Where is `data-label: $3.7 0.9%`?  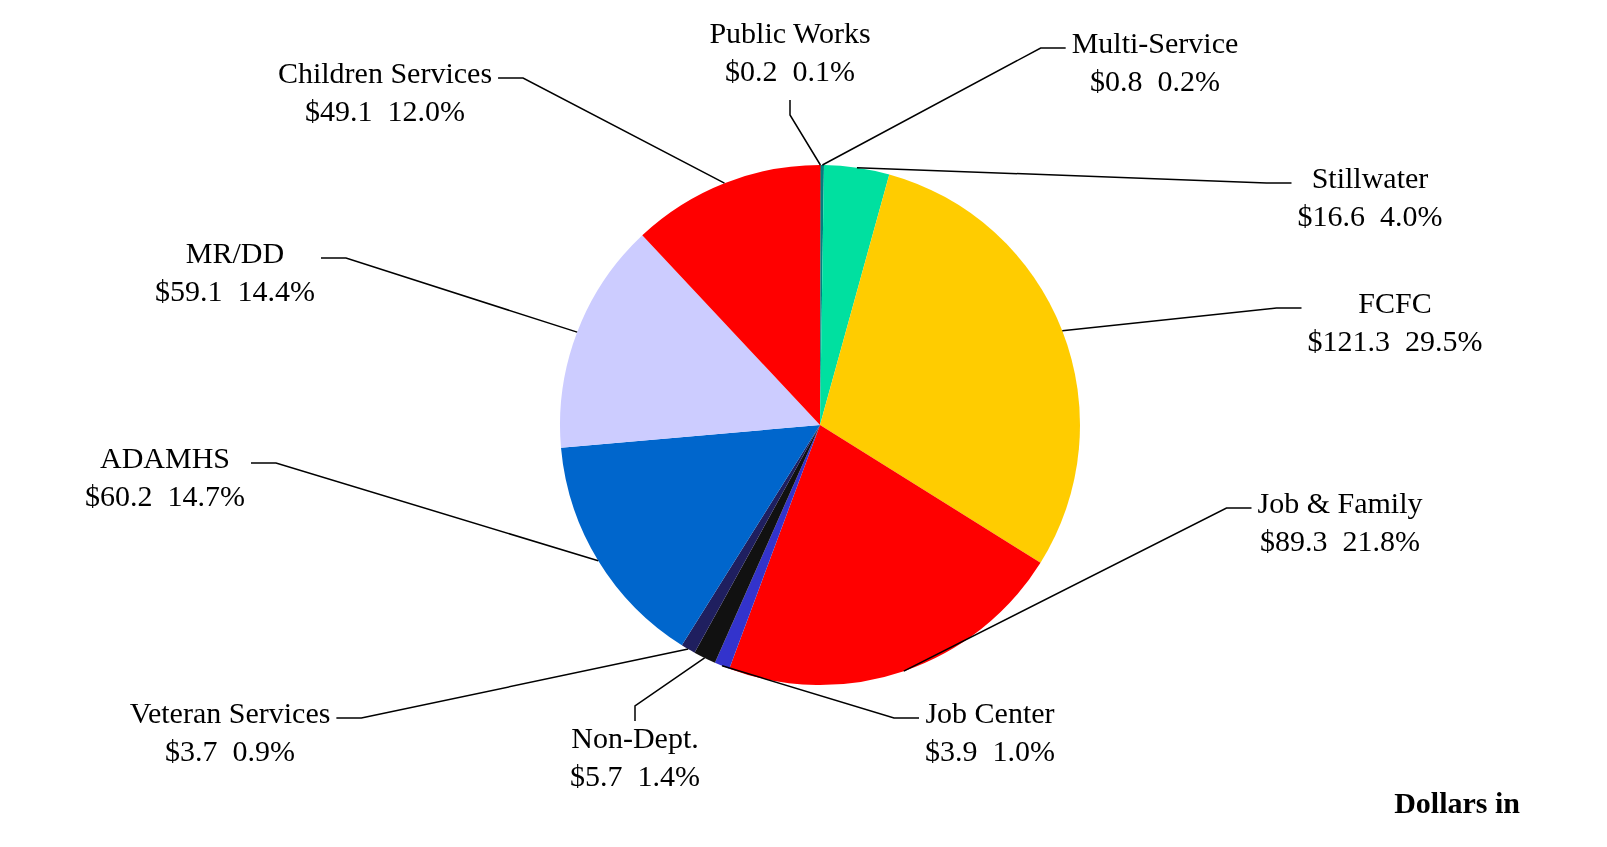 data-label: $3.7 0.9% is located at coordinates (230, 750).